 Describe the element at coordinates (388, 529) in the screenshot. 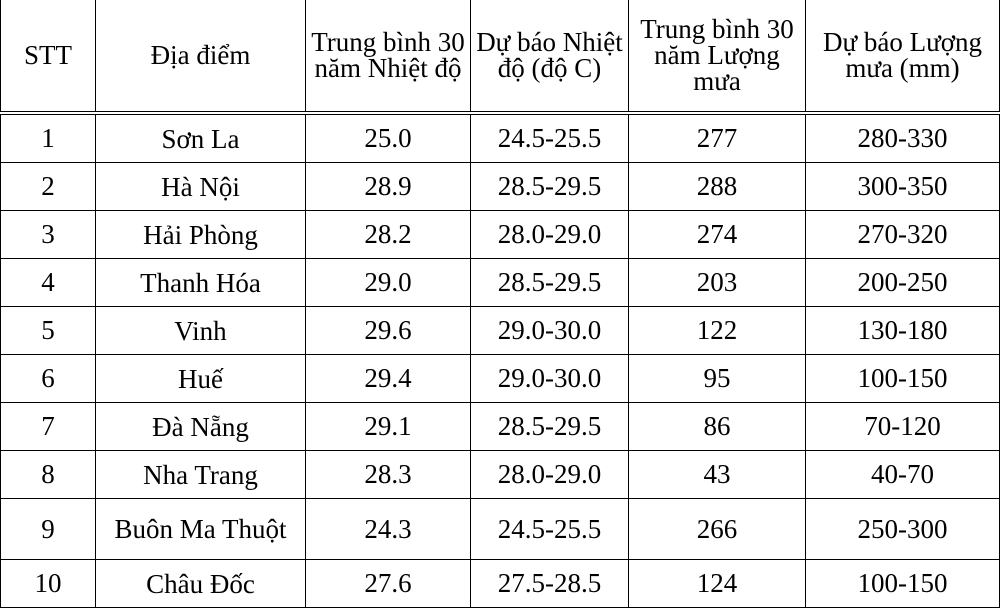

I see `cell-avg-temp: 24.3` at that location.